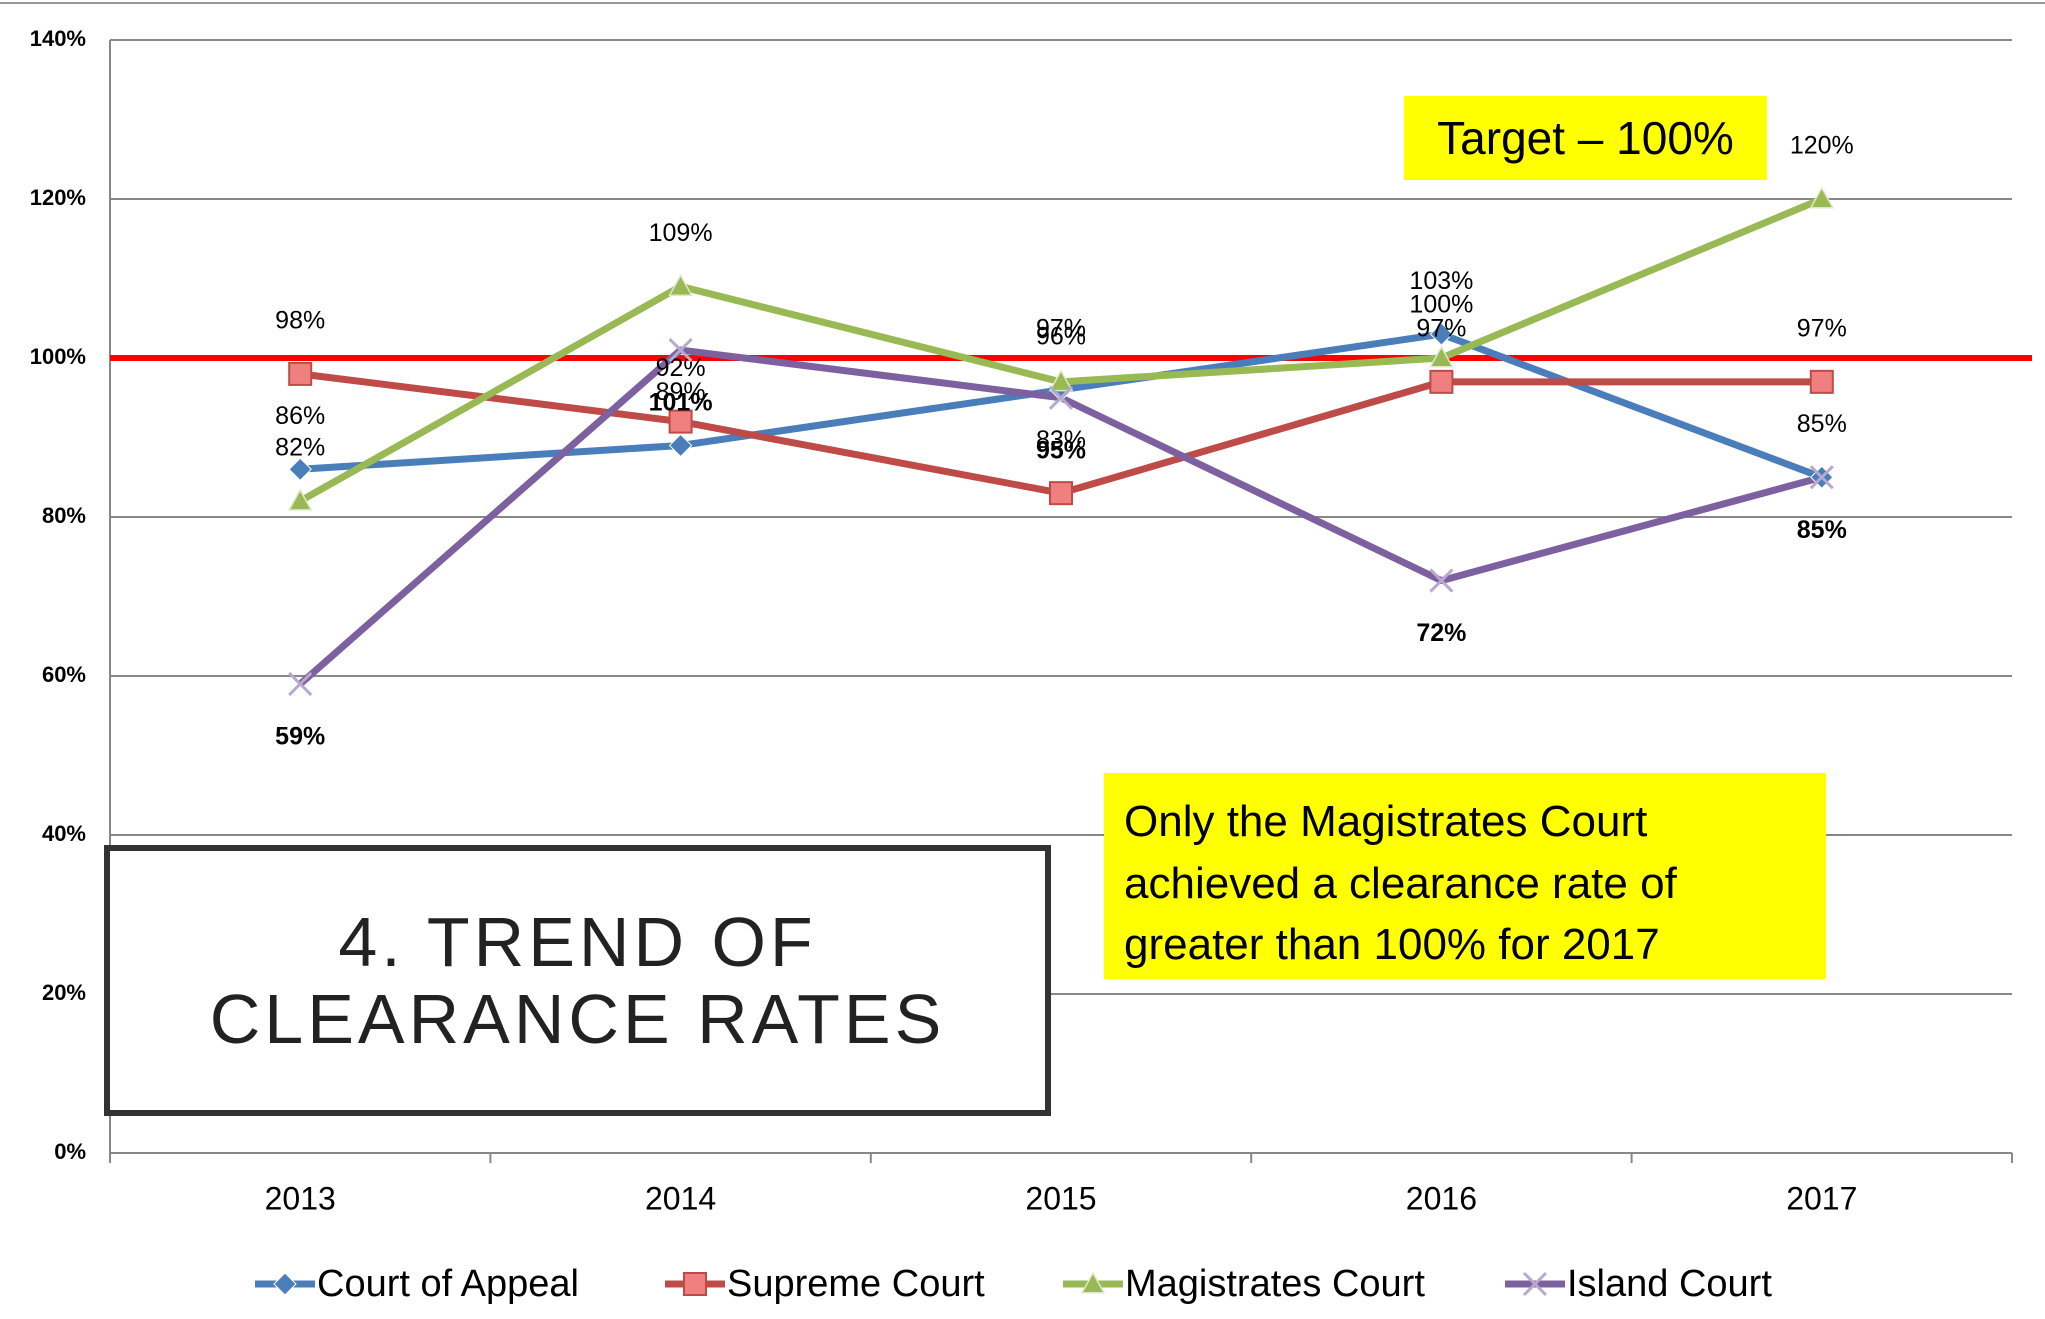  I want to click on data-label: 95%, so click(1061, 450).